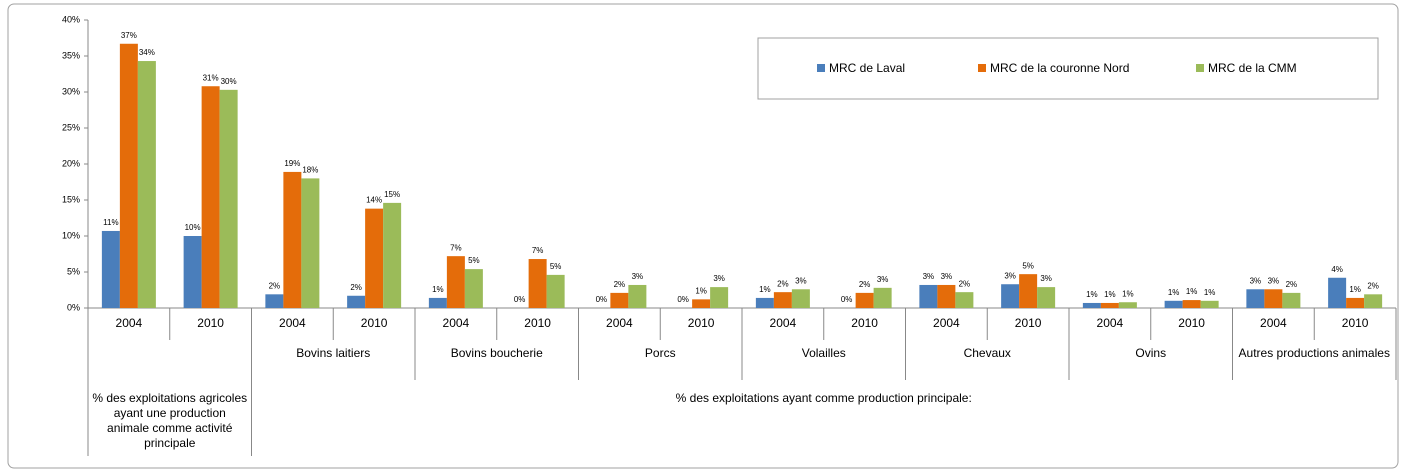 The width and height of the screenshot is (1406, 474). What do you see at coordinates (496, 353) in the screenshot?
I see `group-label: Bovins boucherie` at bounding box center [496, 353].